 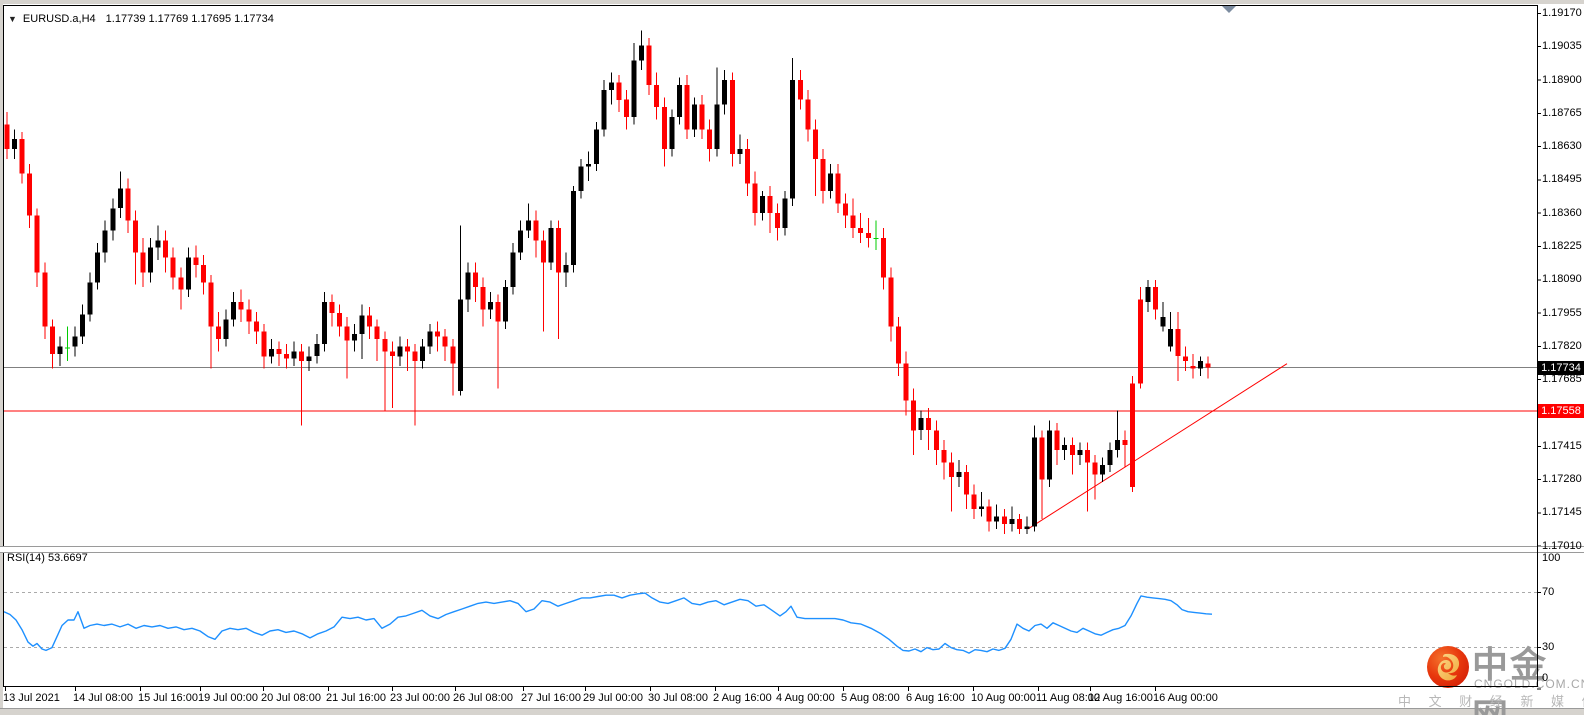 What do you see at coordinates (103, 698) in the screenshot?
I see `time-tick-label: 14 Jul 08:00` at bounding box center [103, 698].